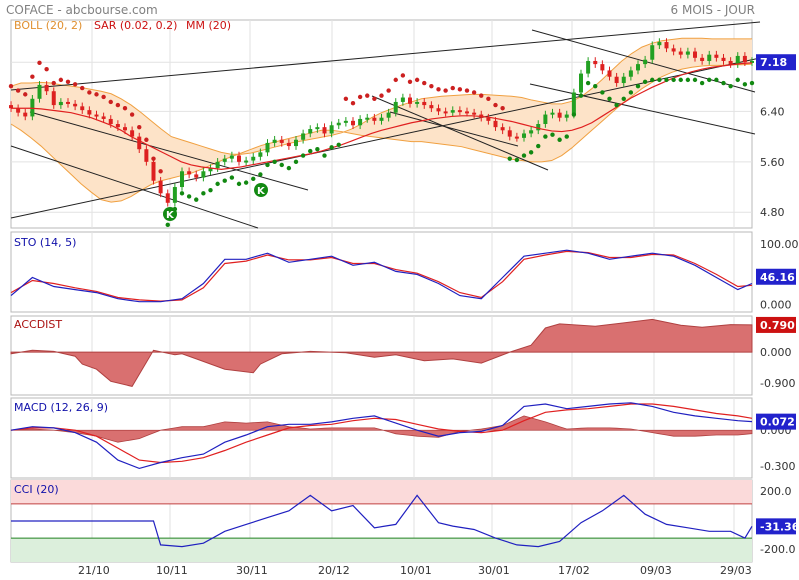 The width and height of the screenshot is (799, 580). What do you see at coordinates (712, 10) in the screenshot?
I see `period-label: 6 MOIS - JOUR` at bounding box center [712, 10].